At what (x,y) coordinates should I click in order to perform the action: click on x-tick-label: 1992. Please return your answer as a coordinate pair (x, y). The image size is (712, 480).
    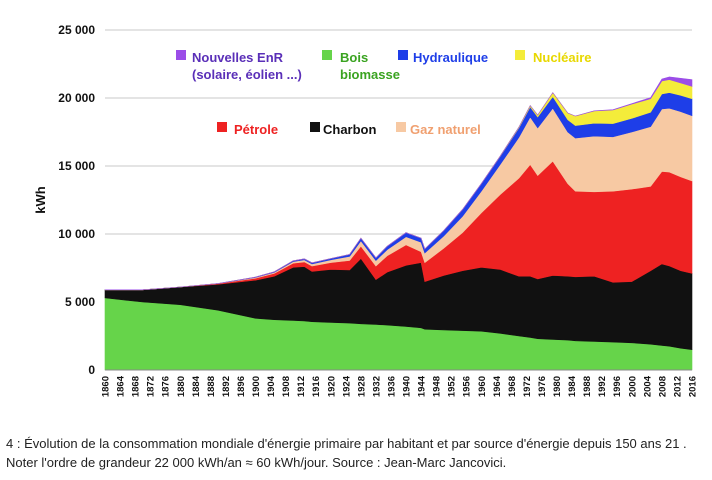
    Looking at the image, I should click on (602, 386).